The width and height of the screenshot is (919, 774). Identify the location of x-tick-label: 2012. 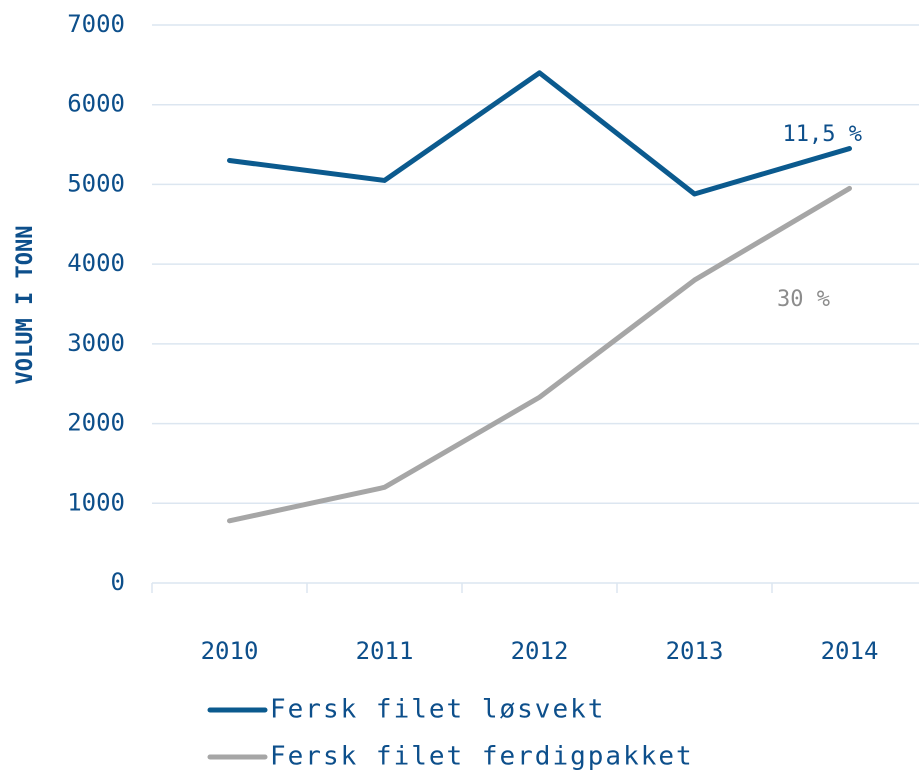
(540, 651).